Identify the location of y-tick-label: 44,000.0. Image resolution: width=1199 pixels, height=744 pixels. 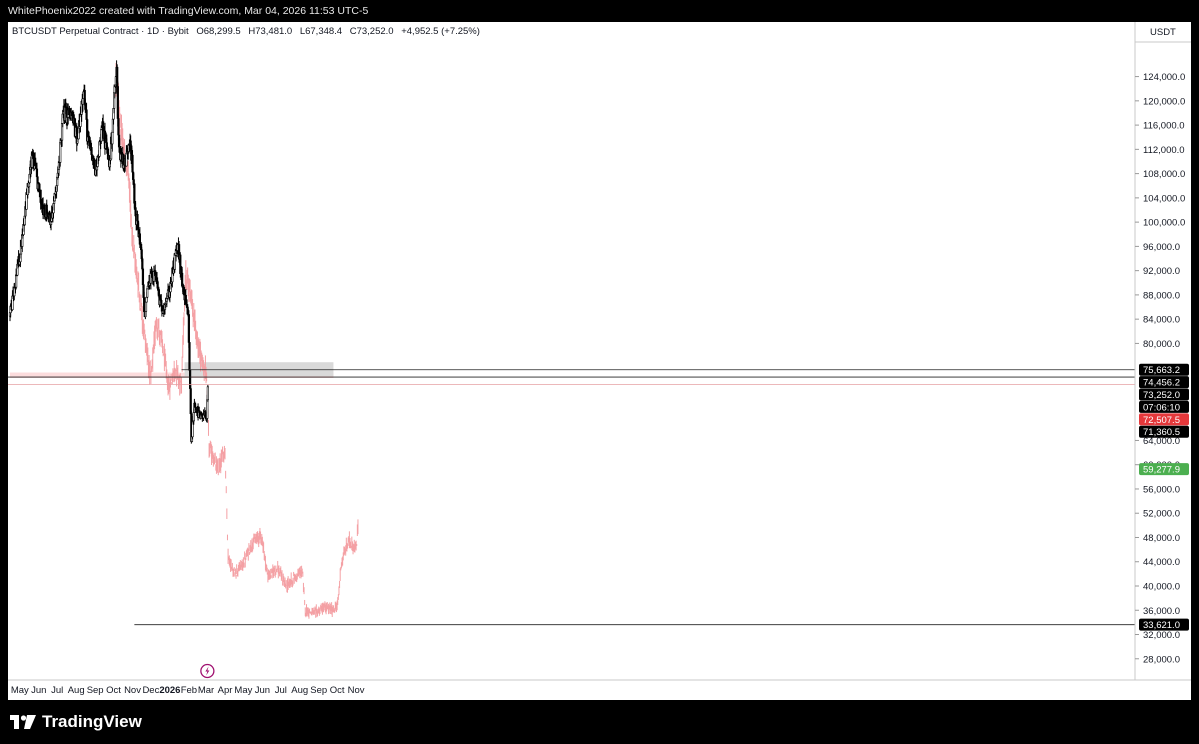
(1161, 562).